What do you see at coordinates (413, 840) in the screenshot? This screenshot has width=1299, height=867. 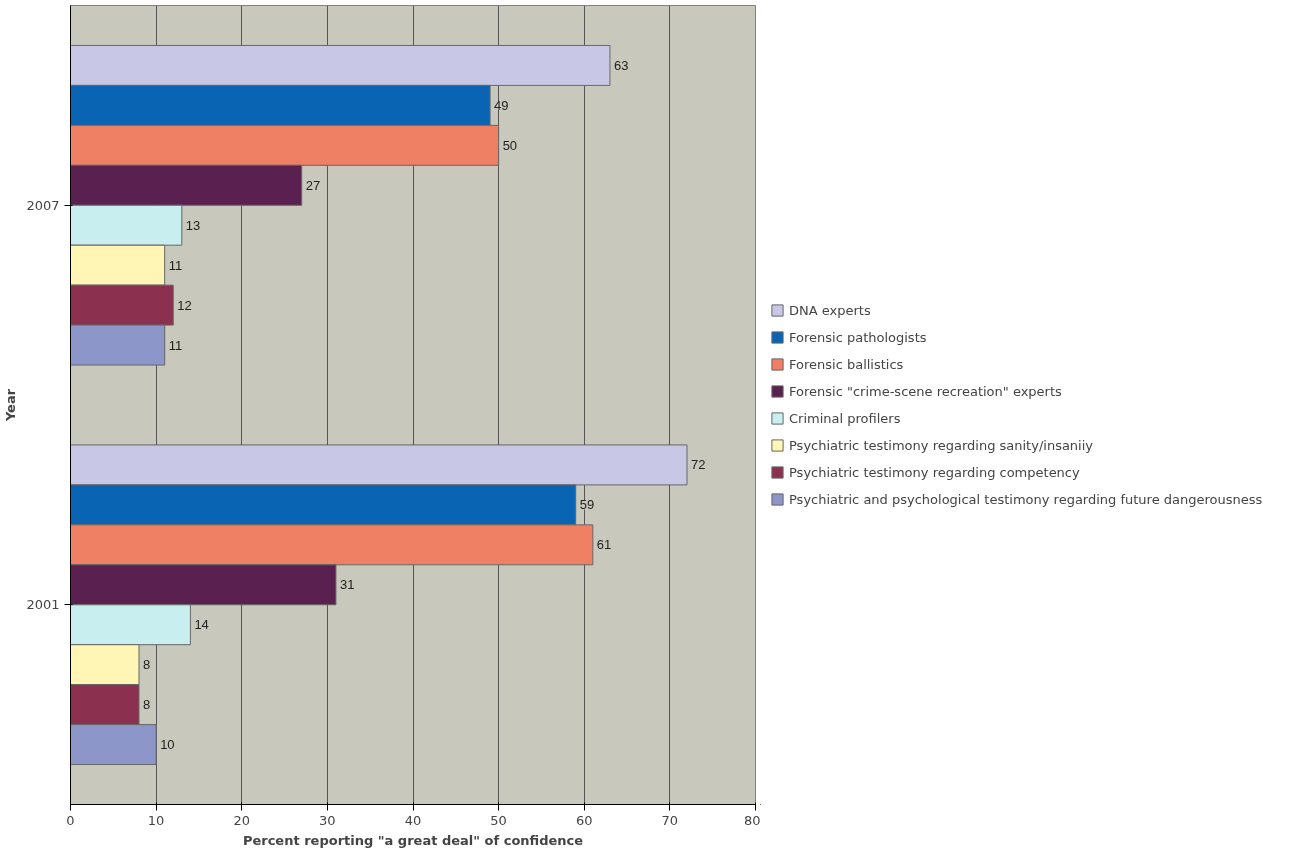 I see `x-axis-title: Percent reporting "a great deal" of confidence` at bounding box center [413, 840].